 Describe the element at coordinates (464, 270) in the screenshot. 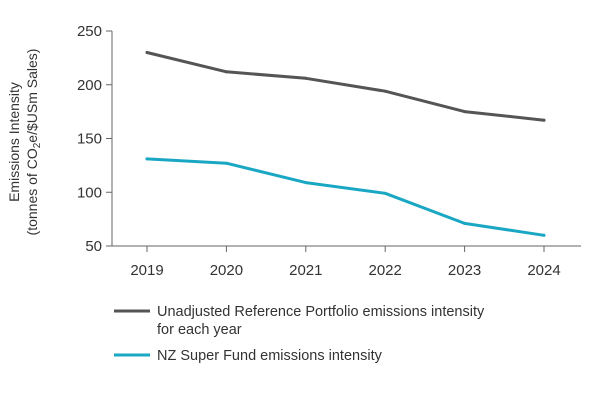

I see `x-tick-label: 2023` at that location.